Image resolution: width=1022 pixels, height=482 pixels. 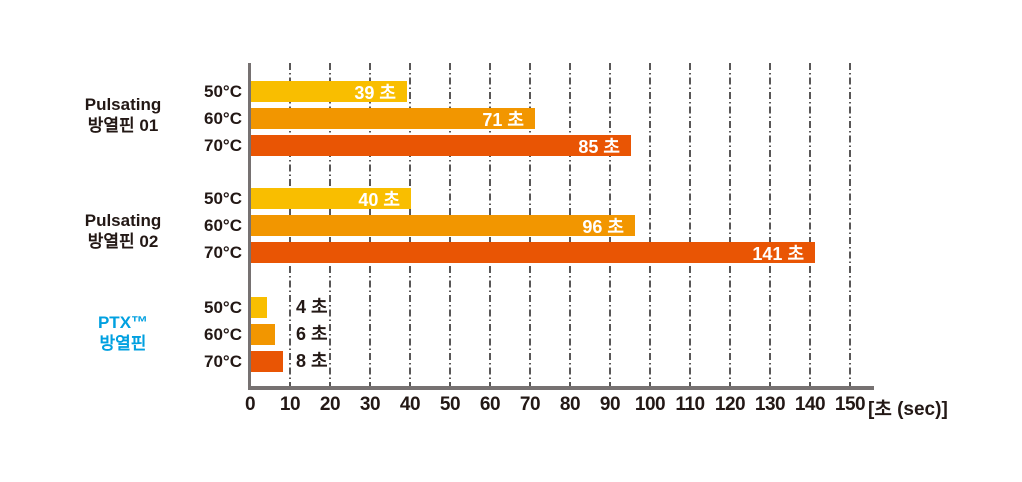 I want to click on x-axis-tick-label: 20, so click(x=330, y=404).